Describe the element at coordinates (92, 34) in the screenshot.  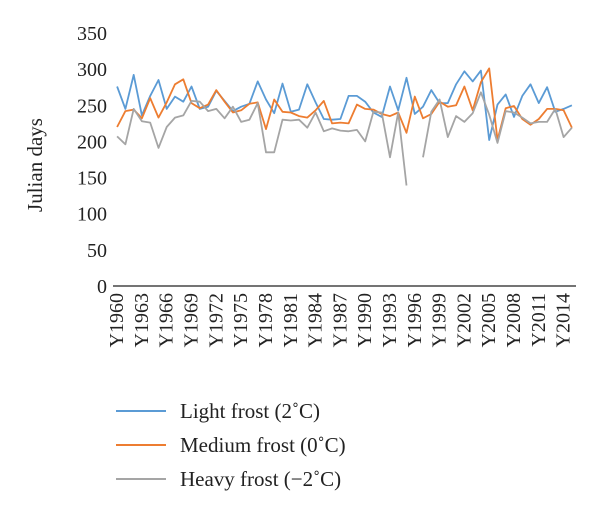
I see `y-tick-label: 350` at that location.